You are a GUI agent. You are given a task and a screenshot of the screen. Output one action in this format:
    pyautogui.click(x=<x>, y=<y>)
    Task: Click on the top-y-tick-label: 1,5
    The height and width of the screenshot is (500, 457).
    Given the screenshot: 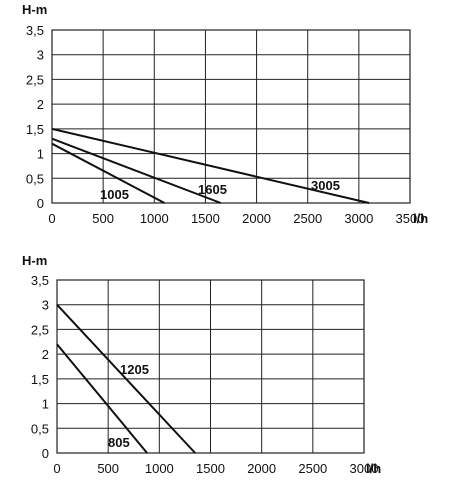 What is the action you would take?
    pyautogui.click(x=35, y=129)
    